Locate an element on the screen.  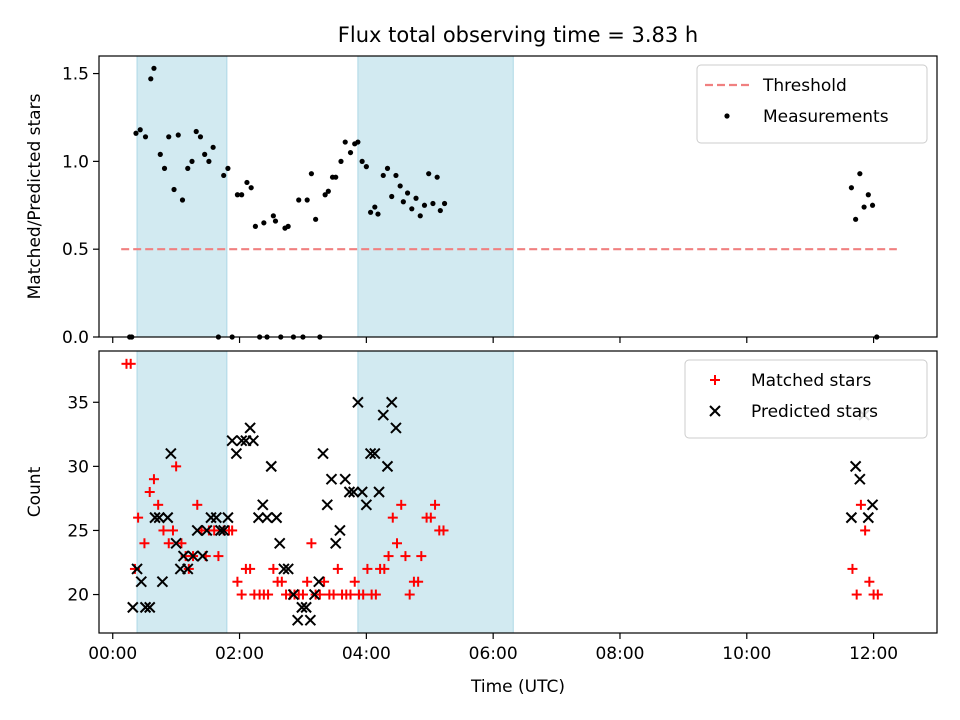
y-axis-label: Count is located at coordinates (35, 491).